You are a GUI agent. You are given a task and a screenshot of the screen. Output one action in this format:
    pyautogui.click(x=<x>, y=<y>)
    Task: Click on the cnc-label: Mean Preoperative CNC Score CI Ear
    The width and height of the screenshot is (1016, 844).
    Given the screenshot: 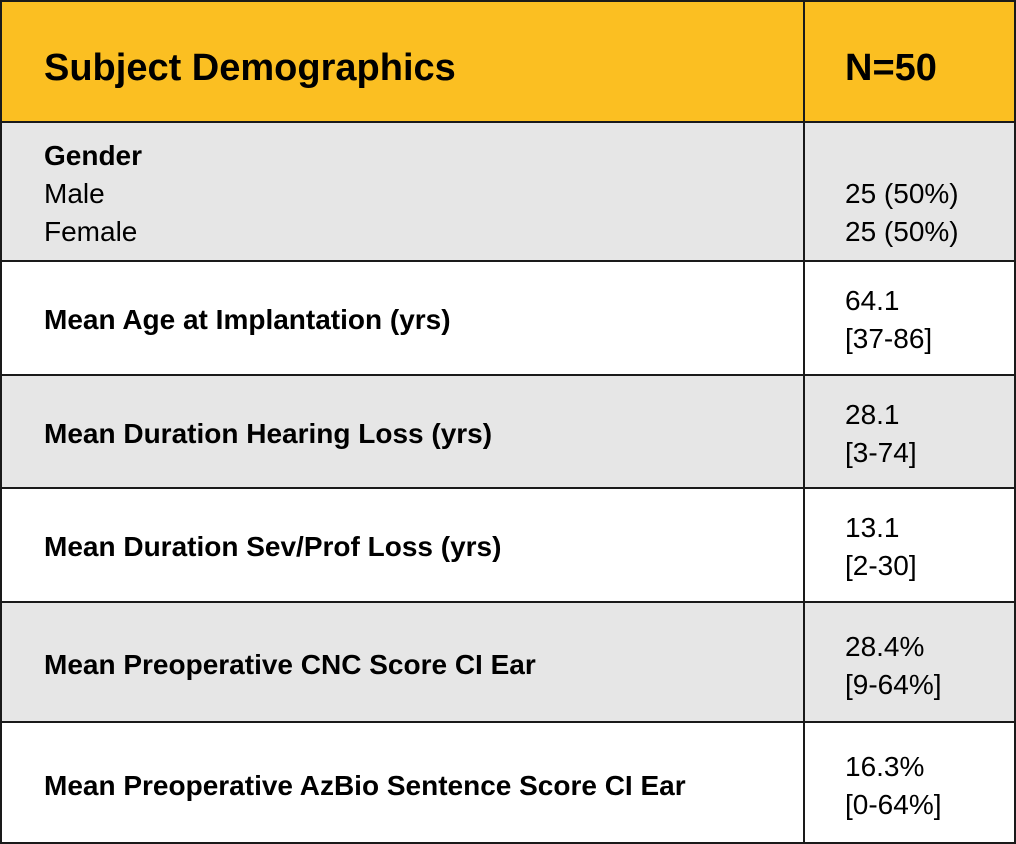 What is the action you would take?
    pyautogui.click(x=290, y=664)
    